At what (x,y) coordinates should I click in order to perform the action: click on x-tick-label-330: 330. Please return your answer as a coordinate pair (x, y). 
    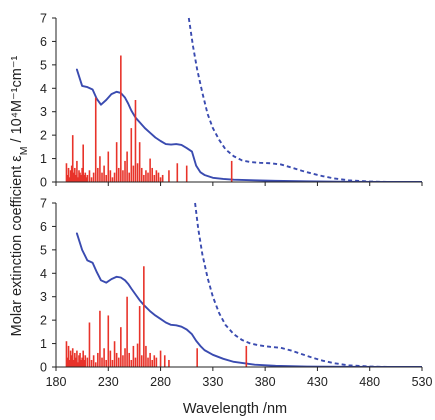
    Looking at the image, I should click on (212, 382).